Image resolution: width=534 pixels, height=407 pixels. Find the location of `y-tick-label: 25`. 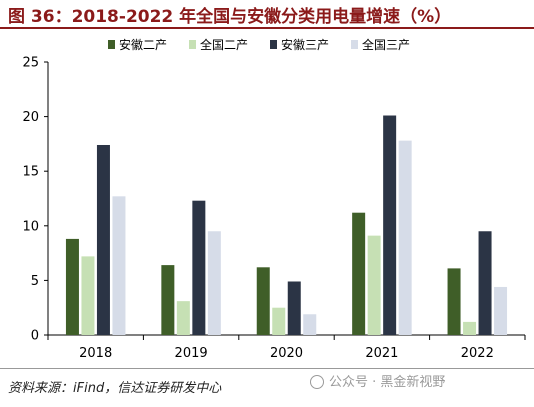

y-tick-label: 25 is located at coordinates (30, 63).